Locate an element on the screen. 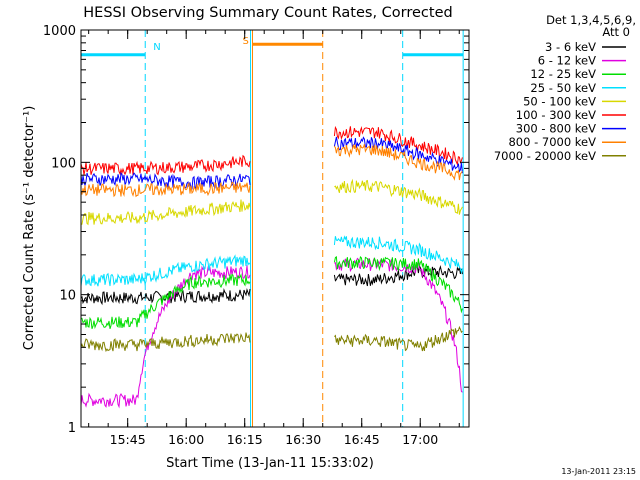  y-tick-label: 10 is located at coordinates (67, 296).